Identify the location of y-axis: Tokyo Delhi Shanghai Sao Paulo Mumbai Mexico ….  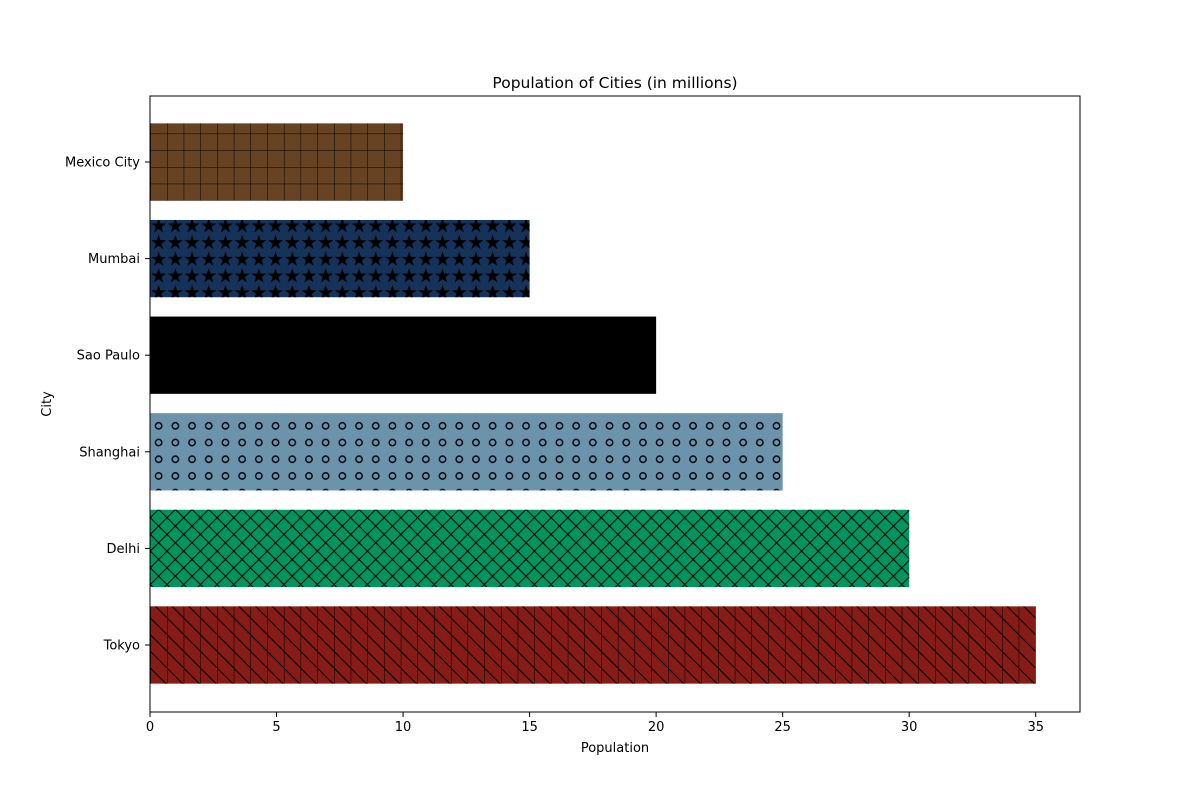
(107, 405).